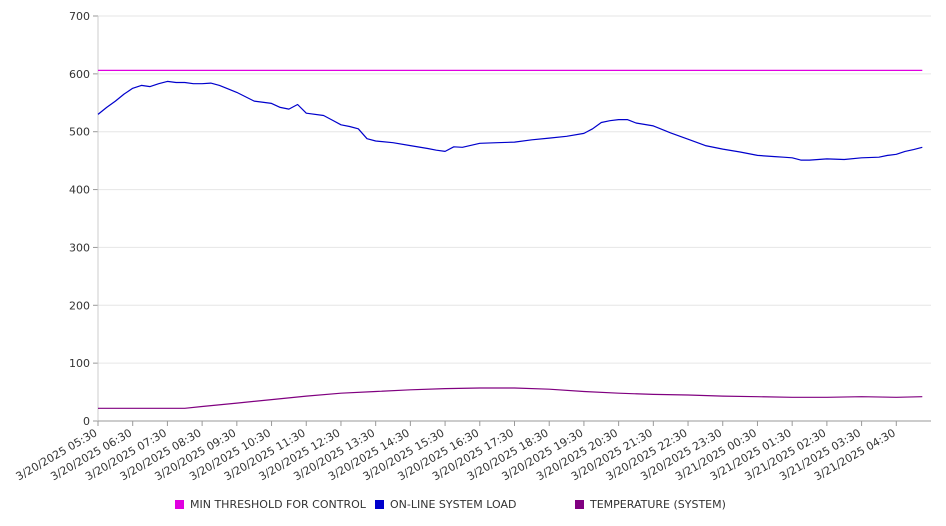 The height and width of the screenshot is (526, 946). What do you see at coordinates (278, 504) in the screenshot?
I see `legend-label-min-threshold: MIN THRESHOLD FOR CONTROL` at bounding box center [278, 504].